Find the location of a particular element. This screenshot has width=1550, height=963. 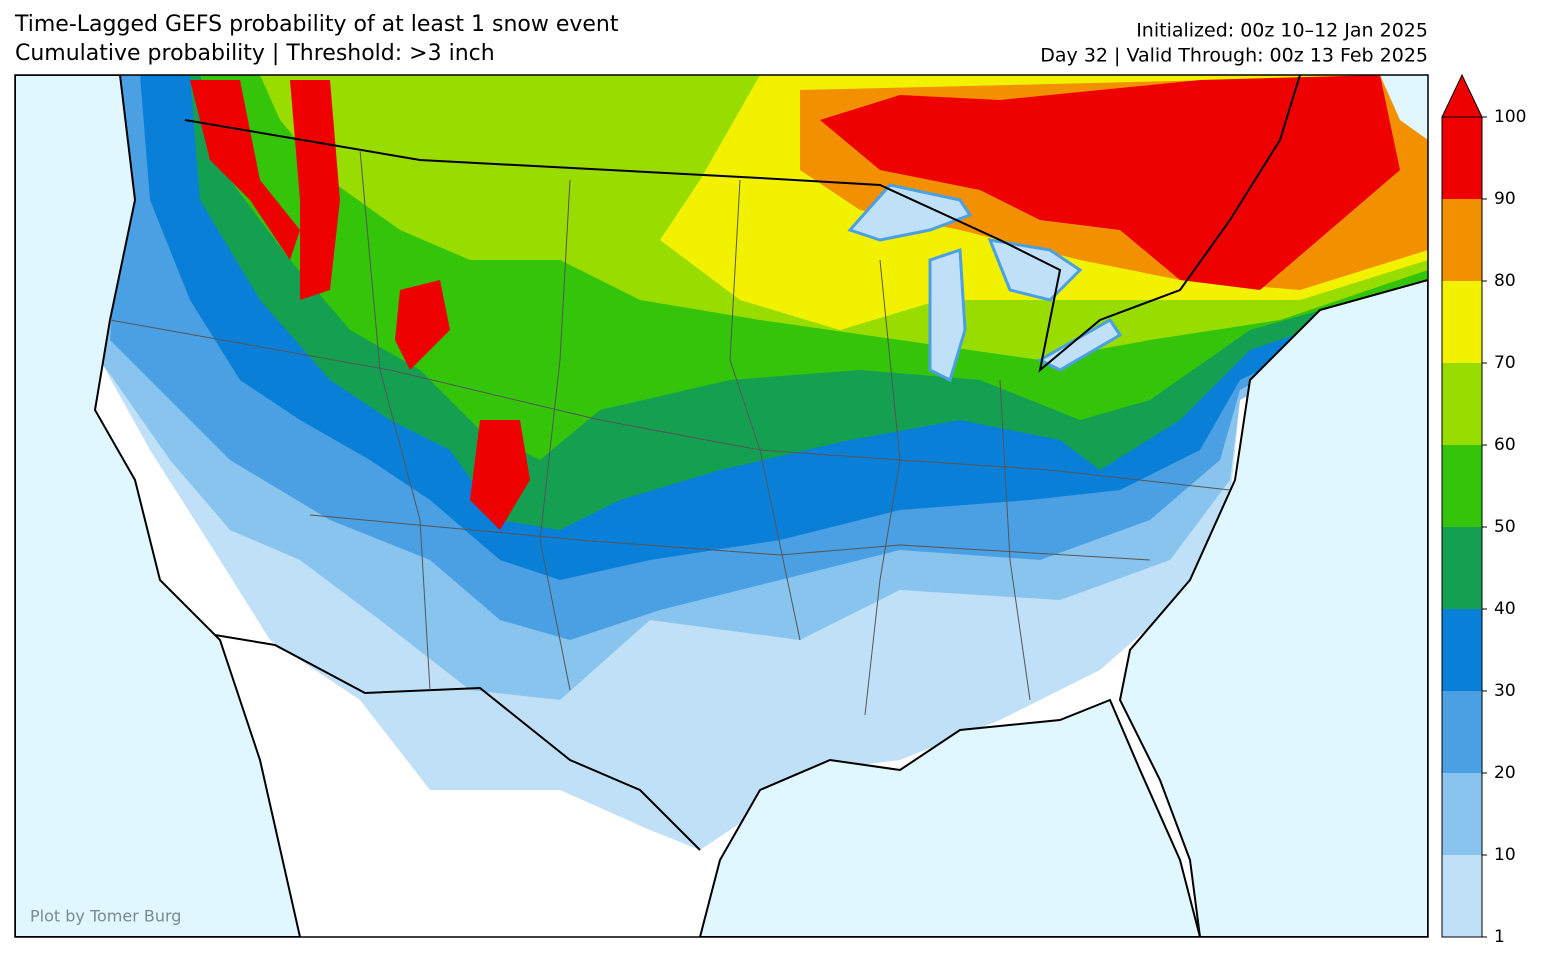

shade-90-rockies is located at coordinates (315, 190).